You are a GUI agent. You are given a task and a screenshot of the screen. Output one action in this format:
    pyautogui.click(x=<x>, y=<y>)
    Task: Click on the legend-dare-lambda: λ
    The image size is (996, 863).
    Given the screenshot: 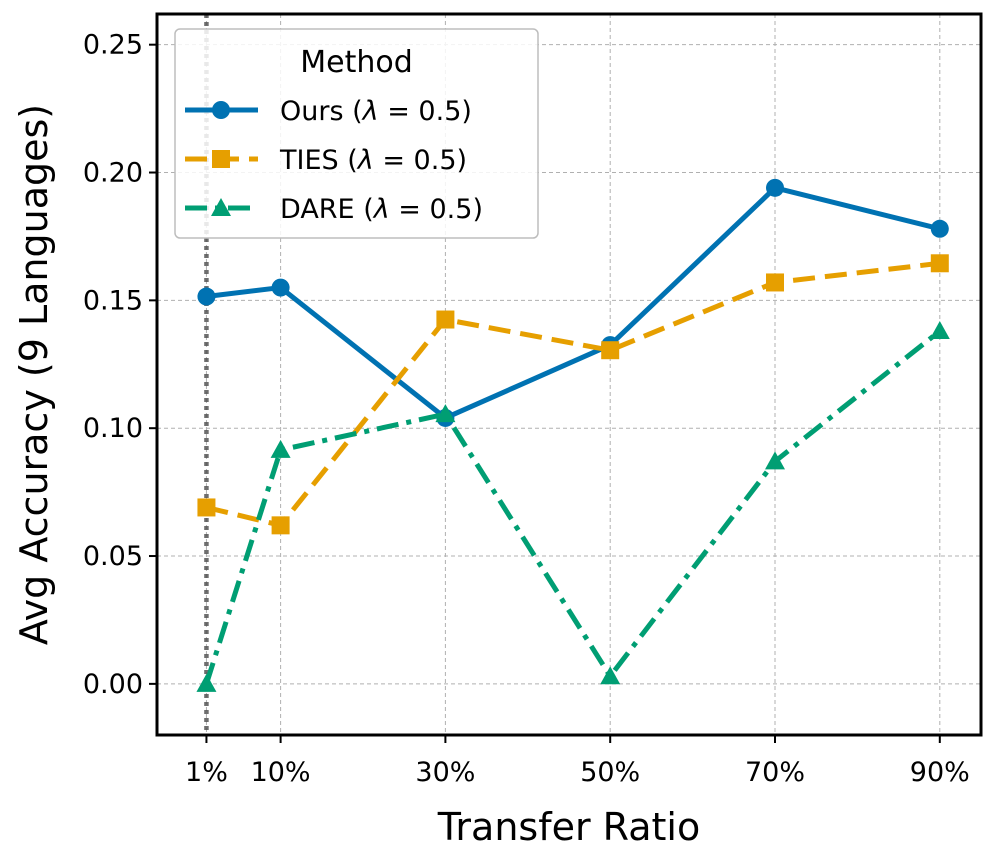 What is the action you would take?
    pyautogui.click(x=381, y=209)
    